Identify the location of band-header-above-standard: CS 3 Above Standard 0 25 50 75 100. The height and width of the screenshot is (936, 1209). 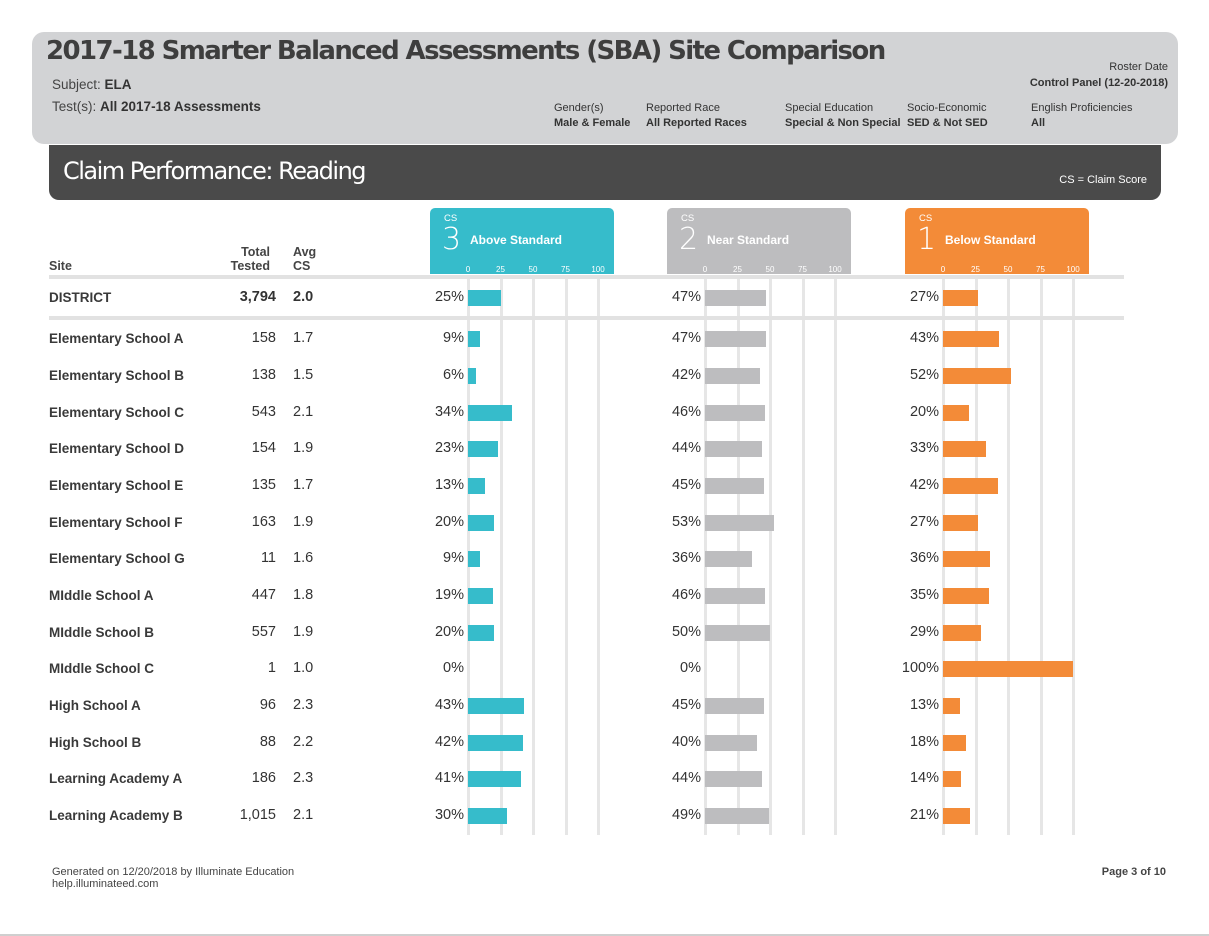
(522, 241).